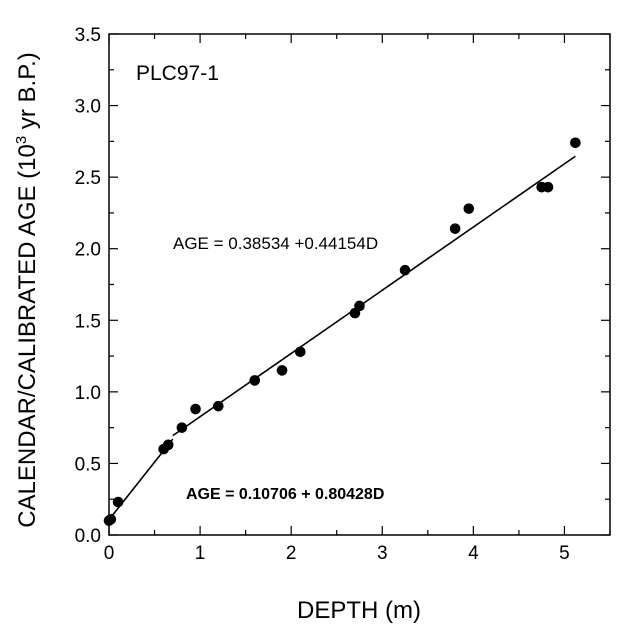 The height and width of the screenshot is (637, 632). What do you see at coordinates (88, 178) in the screenshot?
I see `y-tick-label: 2.5` at bounding box center [88, 178].